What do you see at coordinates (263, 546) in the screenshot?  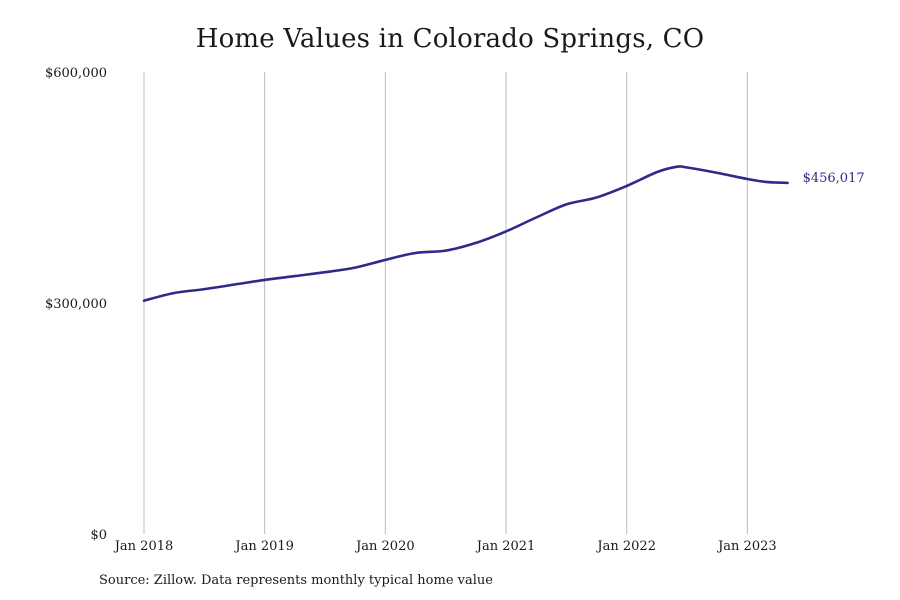 I see `x-tick-label: Jan 2019` at bounding box center [263, 546].